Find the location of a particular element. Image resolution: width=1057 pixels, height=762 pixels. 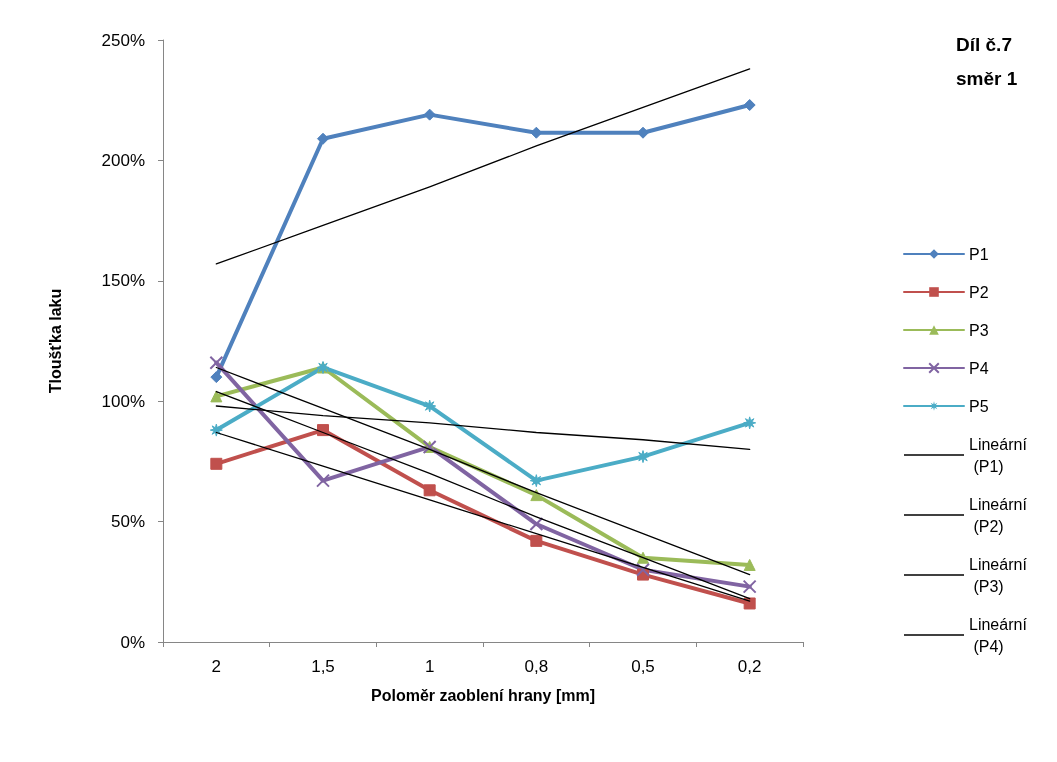

legend-label: P5 is located at coordinates (979, 406).